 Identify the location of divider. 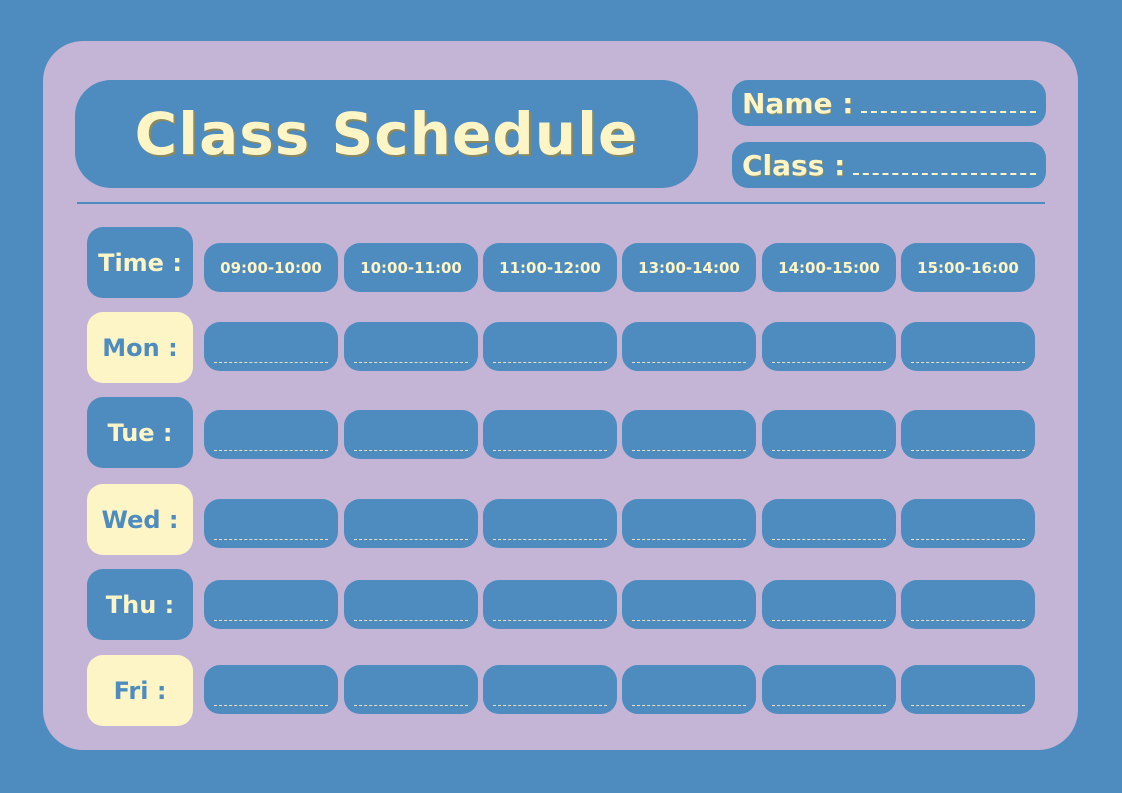
(561, 203).